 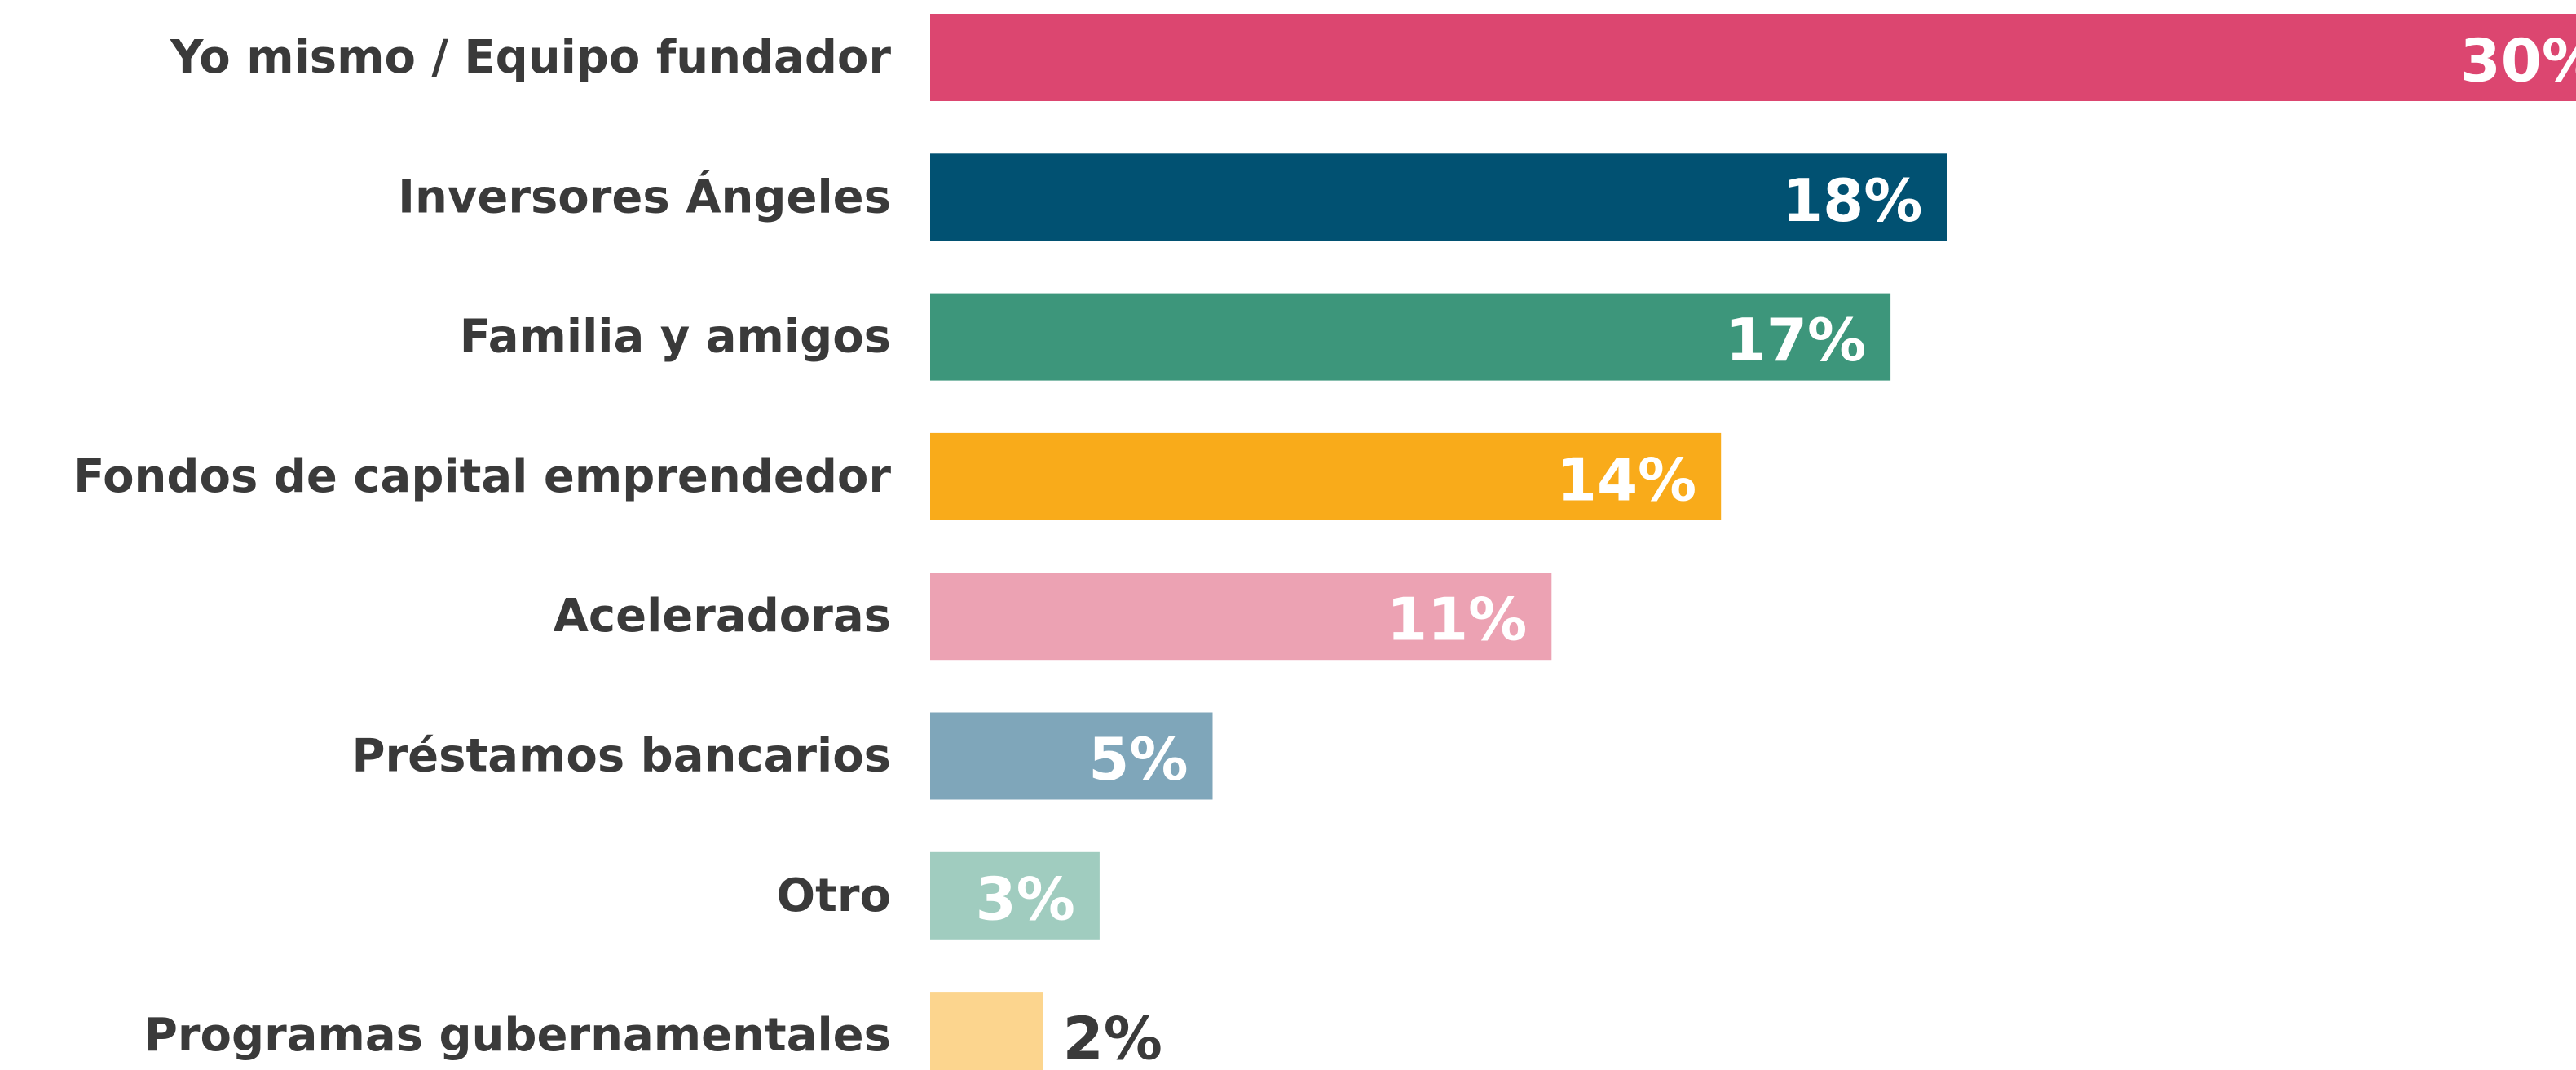 What do you see at coordinates (1025, 898) in the screenshot?
I see `value-label: 3%` at bounding box center [1025, 898].